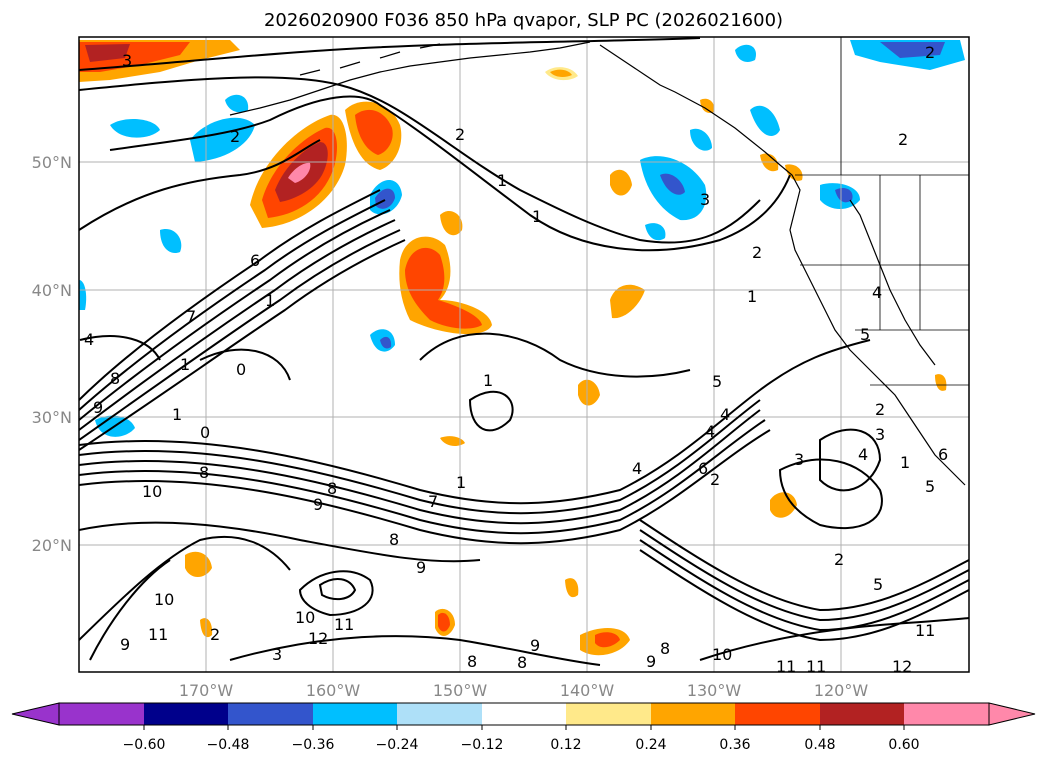 The width and height of the screenshot is (1047, 765). I want to click on colorbar-tick-label: −0.36, so click(313, 745).